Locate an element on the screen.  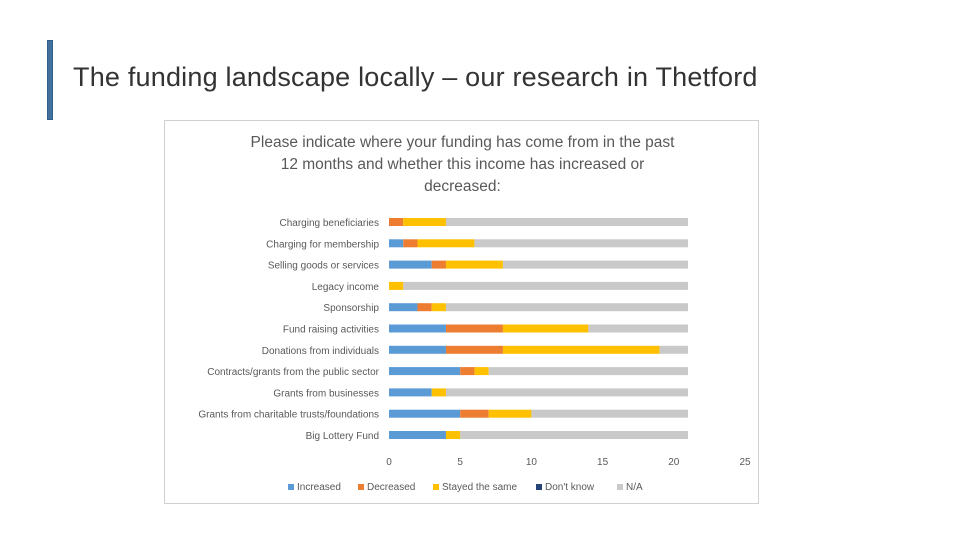
bar-n-a-contracts-grants-from-the-public-sector is located at coordinates (588, 371).